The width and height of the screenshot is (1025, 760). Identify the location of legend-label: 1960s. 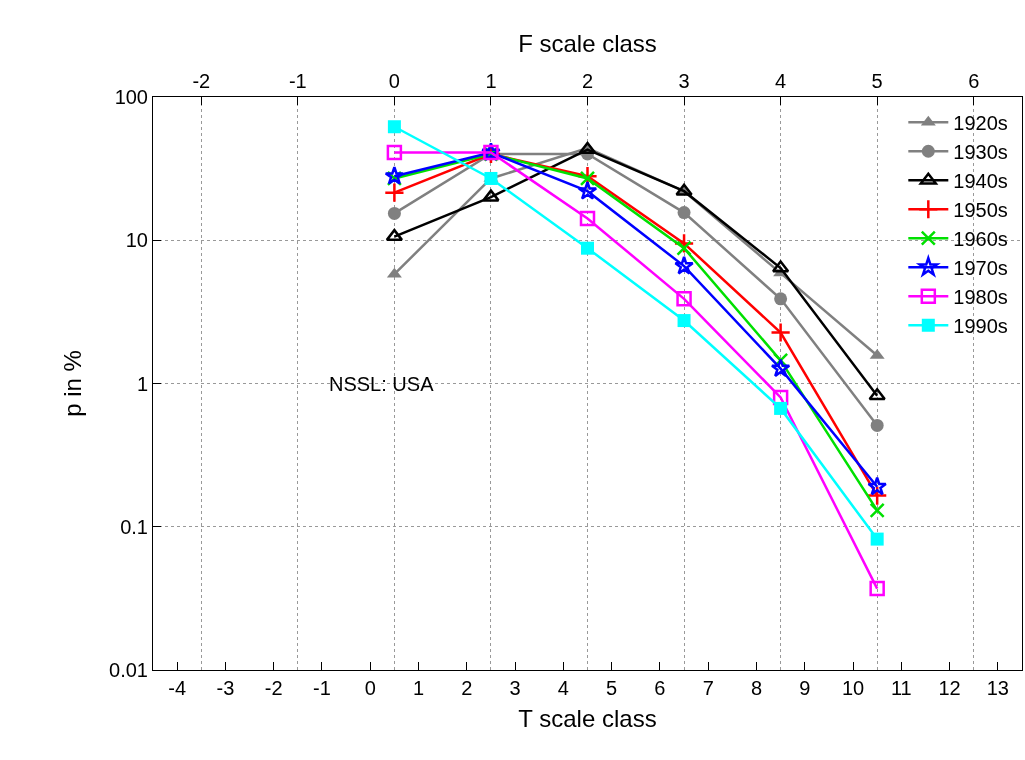
(980, 239).